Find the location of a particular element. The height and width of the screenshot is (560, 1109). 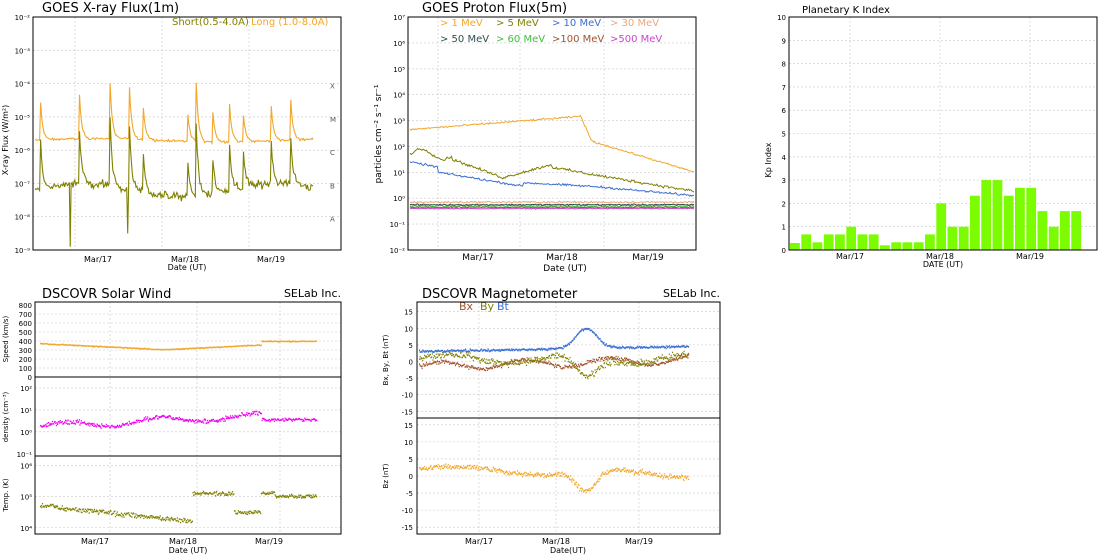

proton-frame is located at coordinates (552, 133).